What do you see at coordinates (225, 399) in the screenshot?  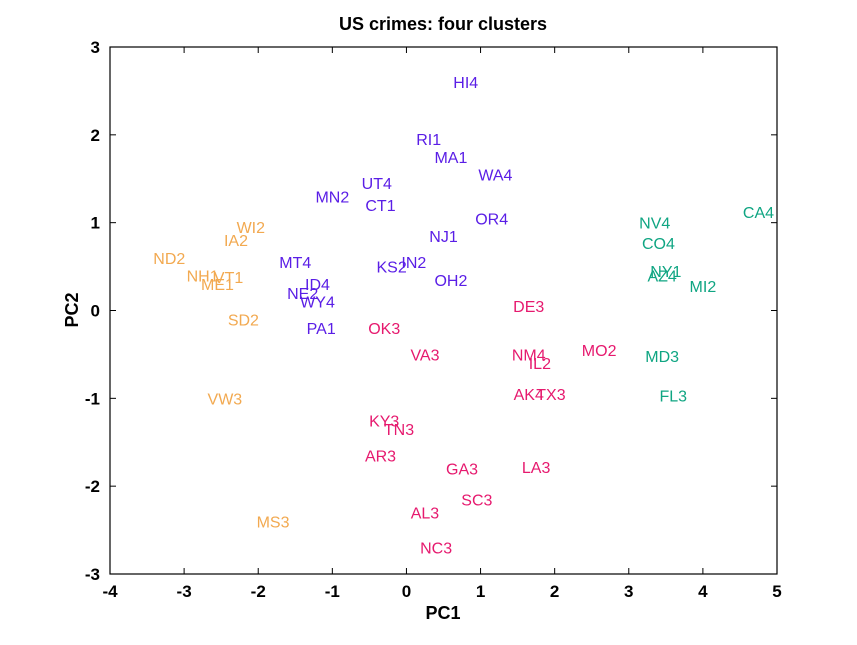 I see `point-label-vw3: VW3` at bounding box center [225, 399].